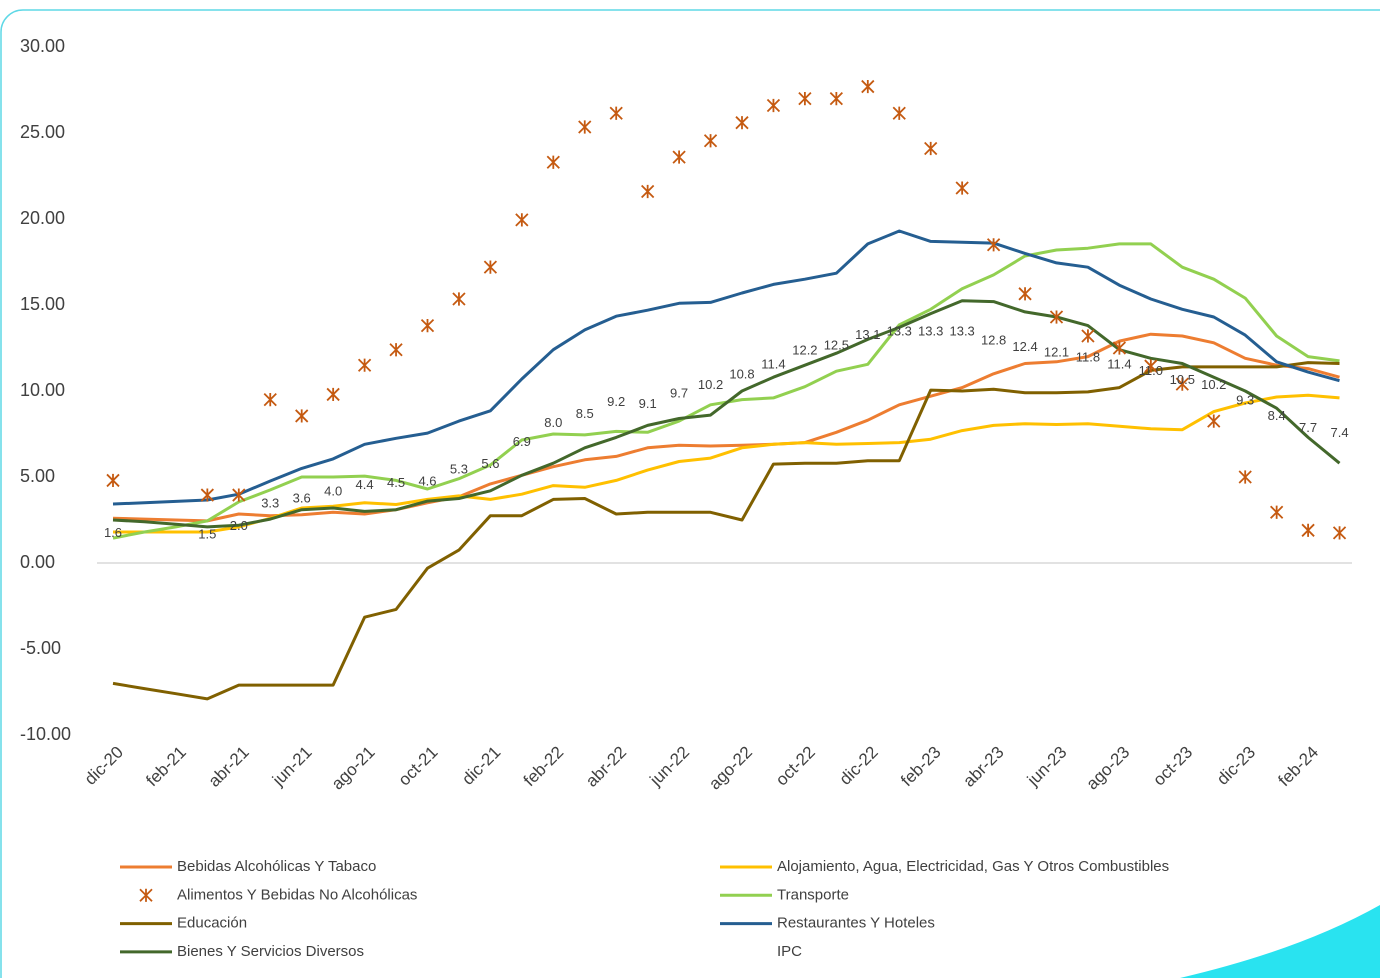 Image resolution: width=1380 pixels, height=978 pixels. I want to click on x-tick-label: jun-22, so click(670, 767).